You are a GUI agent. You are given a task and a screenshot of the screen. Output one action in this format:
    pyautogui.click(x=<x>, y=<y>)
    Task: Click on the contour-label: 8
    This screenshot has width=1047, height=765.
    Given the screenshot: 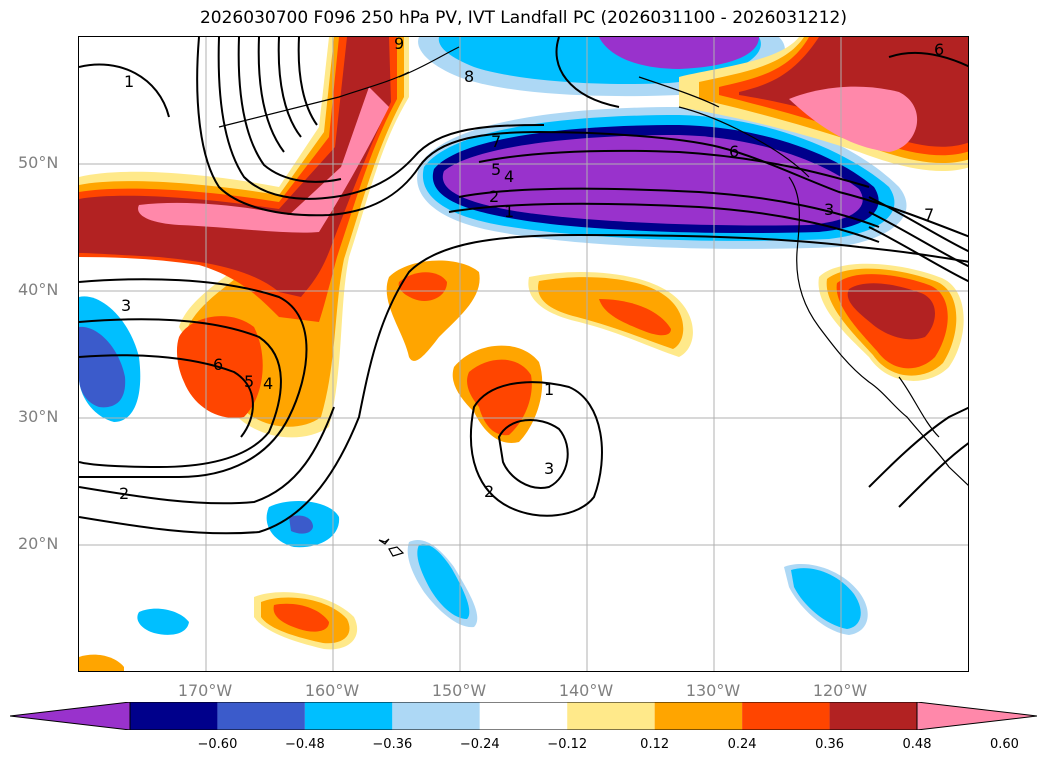 What is the action you would take?
    pyautogui.click(x=469, y=76)
    